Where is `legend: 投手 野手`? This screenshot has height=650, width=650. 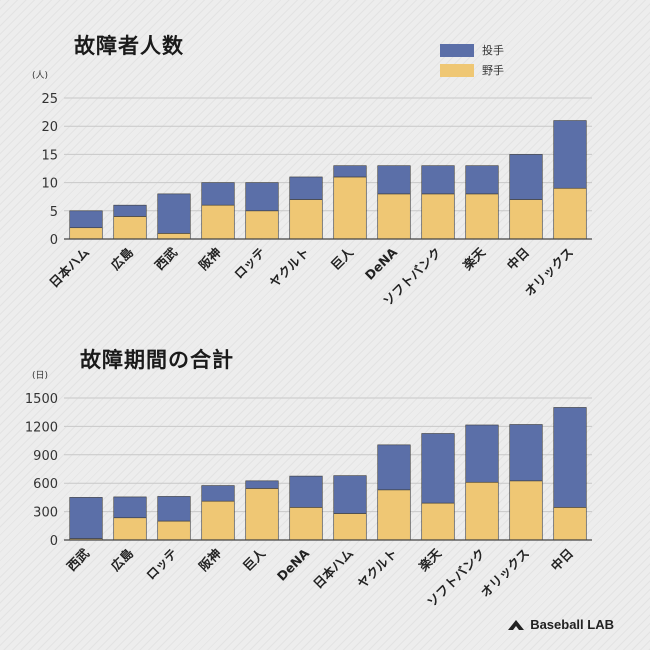 legend: 投手 野手 is located at coordinates (472, 62).